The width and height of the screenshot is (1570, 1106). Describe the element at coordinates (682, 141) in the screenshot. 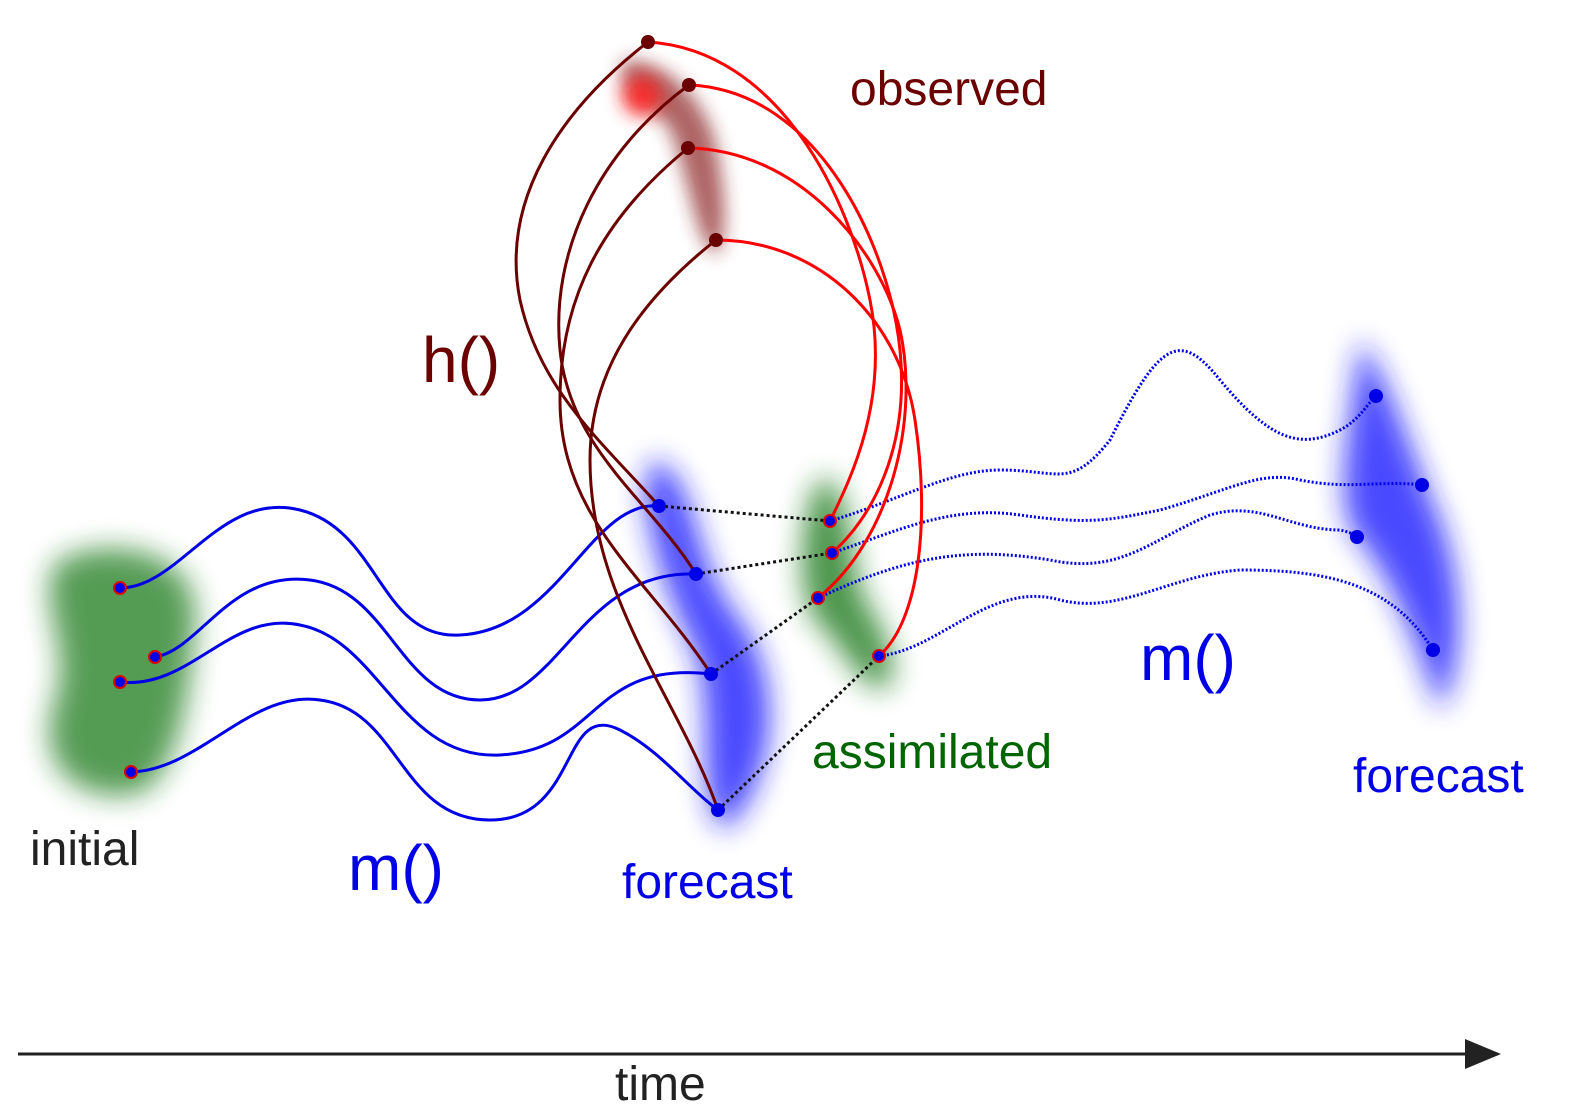

I see `observed-points` at that location.